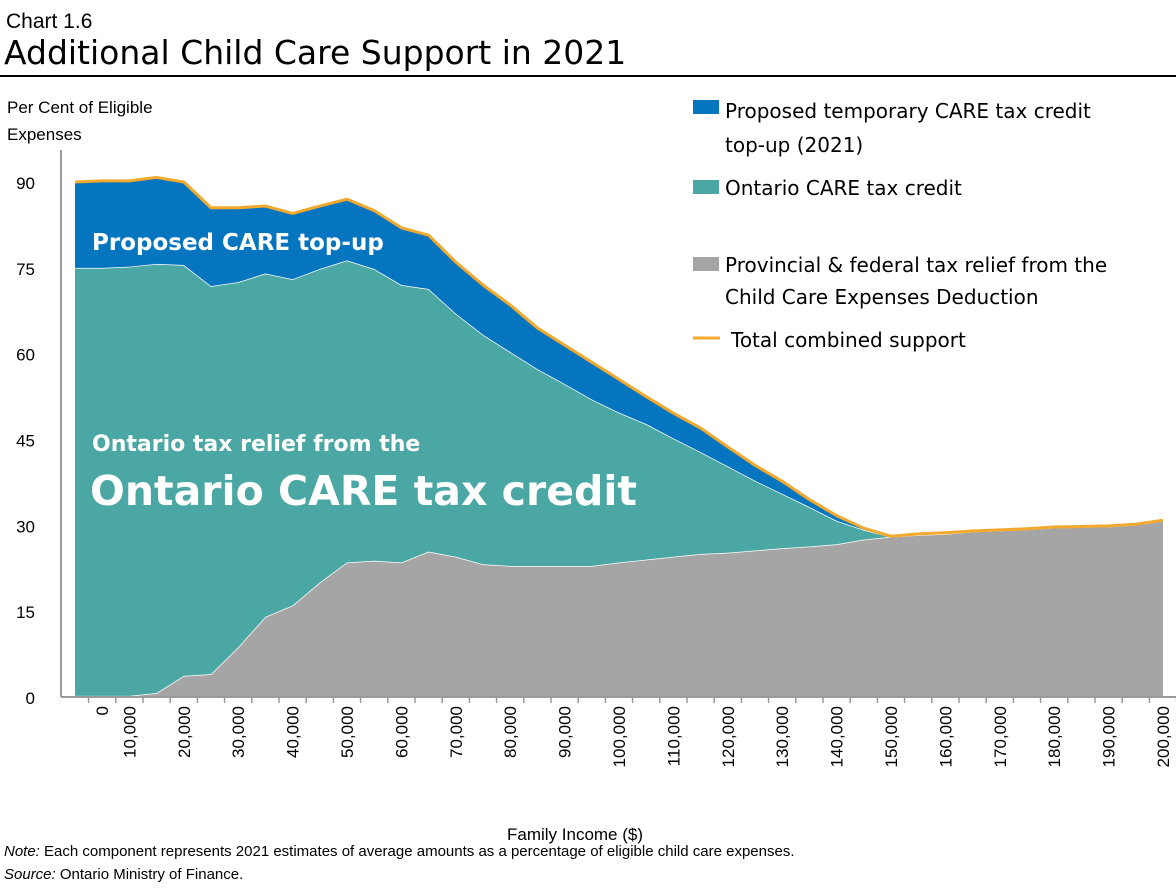 This screenshot has width=1176, height=888. Describe the element at coordinates (184, 732) in the screenshot. I see `x-tick-label: 20,000` at that location.